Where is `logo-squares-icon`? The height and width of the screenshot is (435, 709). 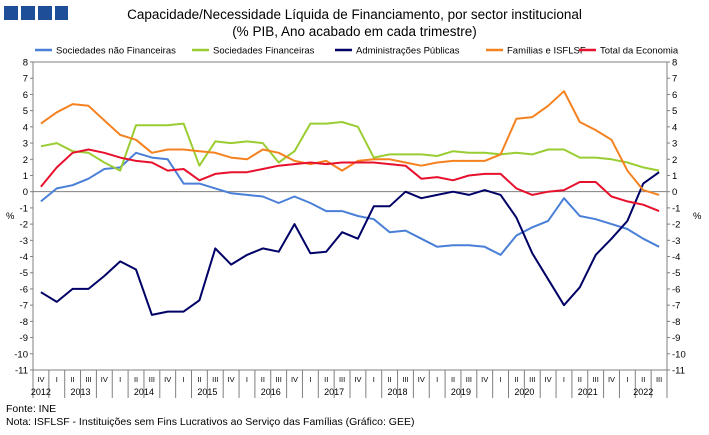
logo-squares-icon is located at coordinates (36, 13).